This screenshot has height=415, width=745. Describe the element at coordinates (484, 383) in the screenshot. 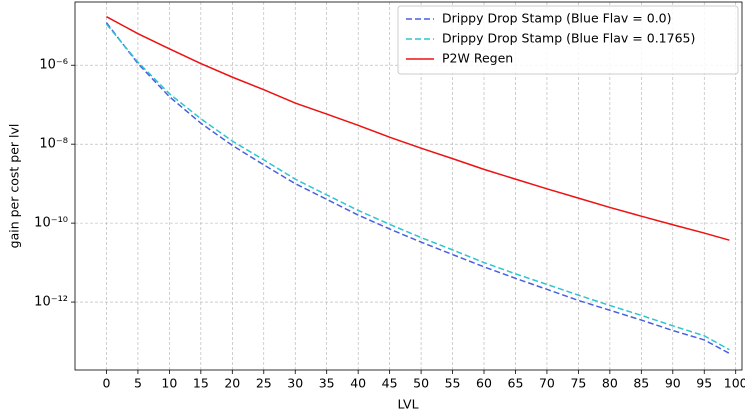

I see `x-tick-label: 60` at that location.